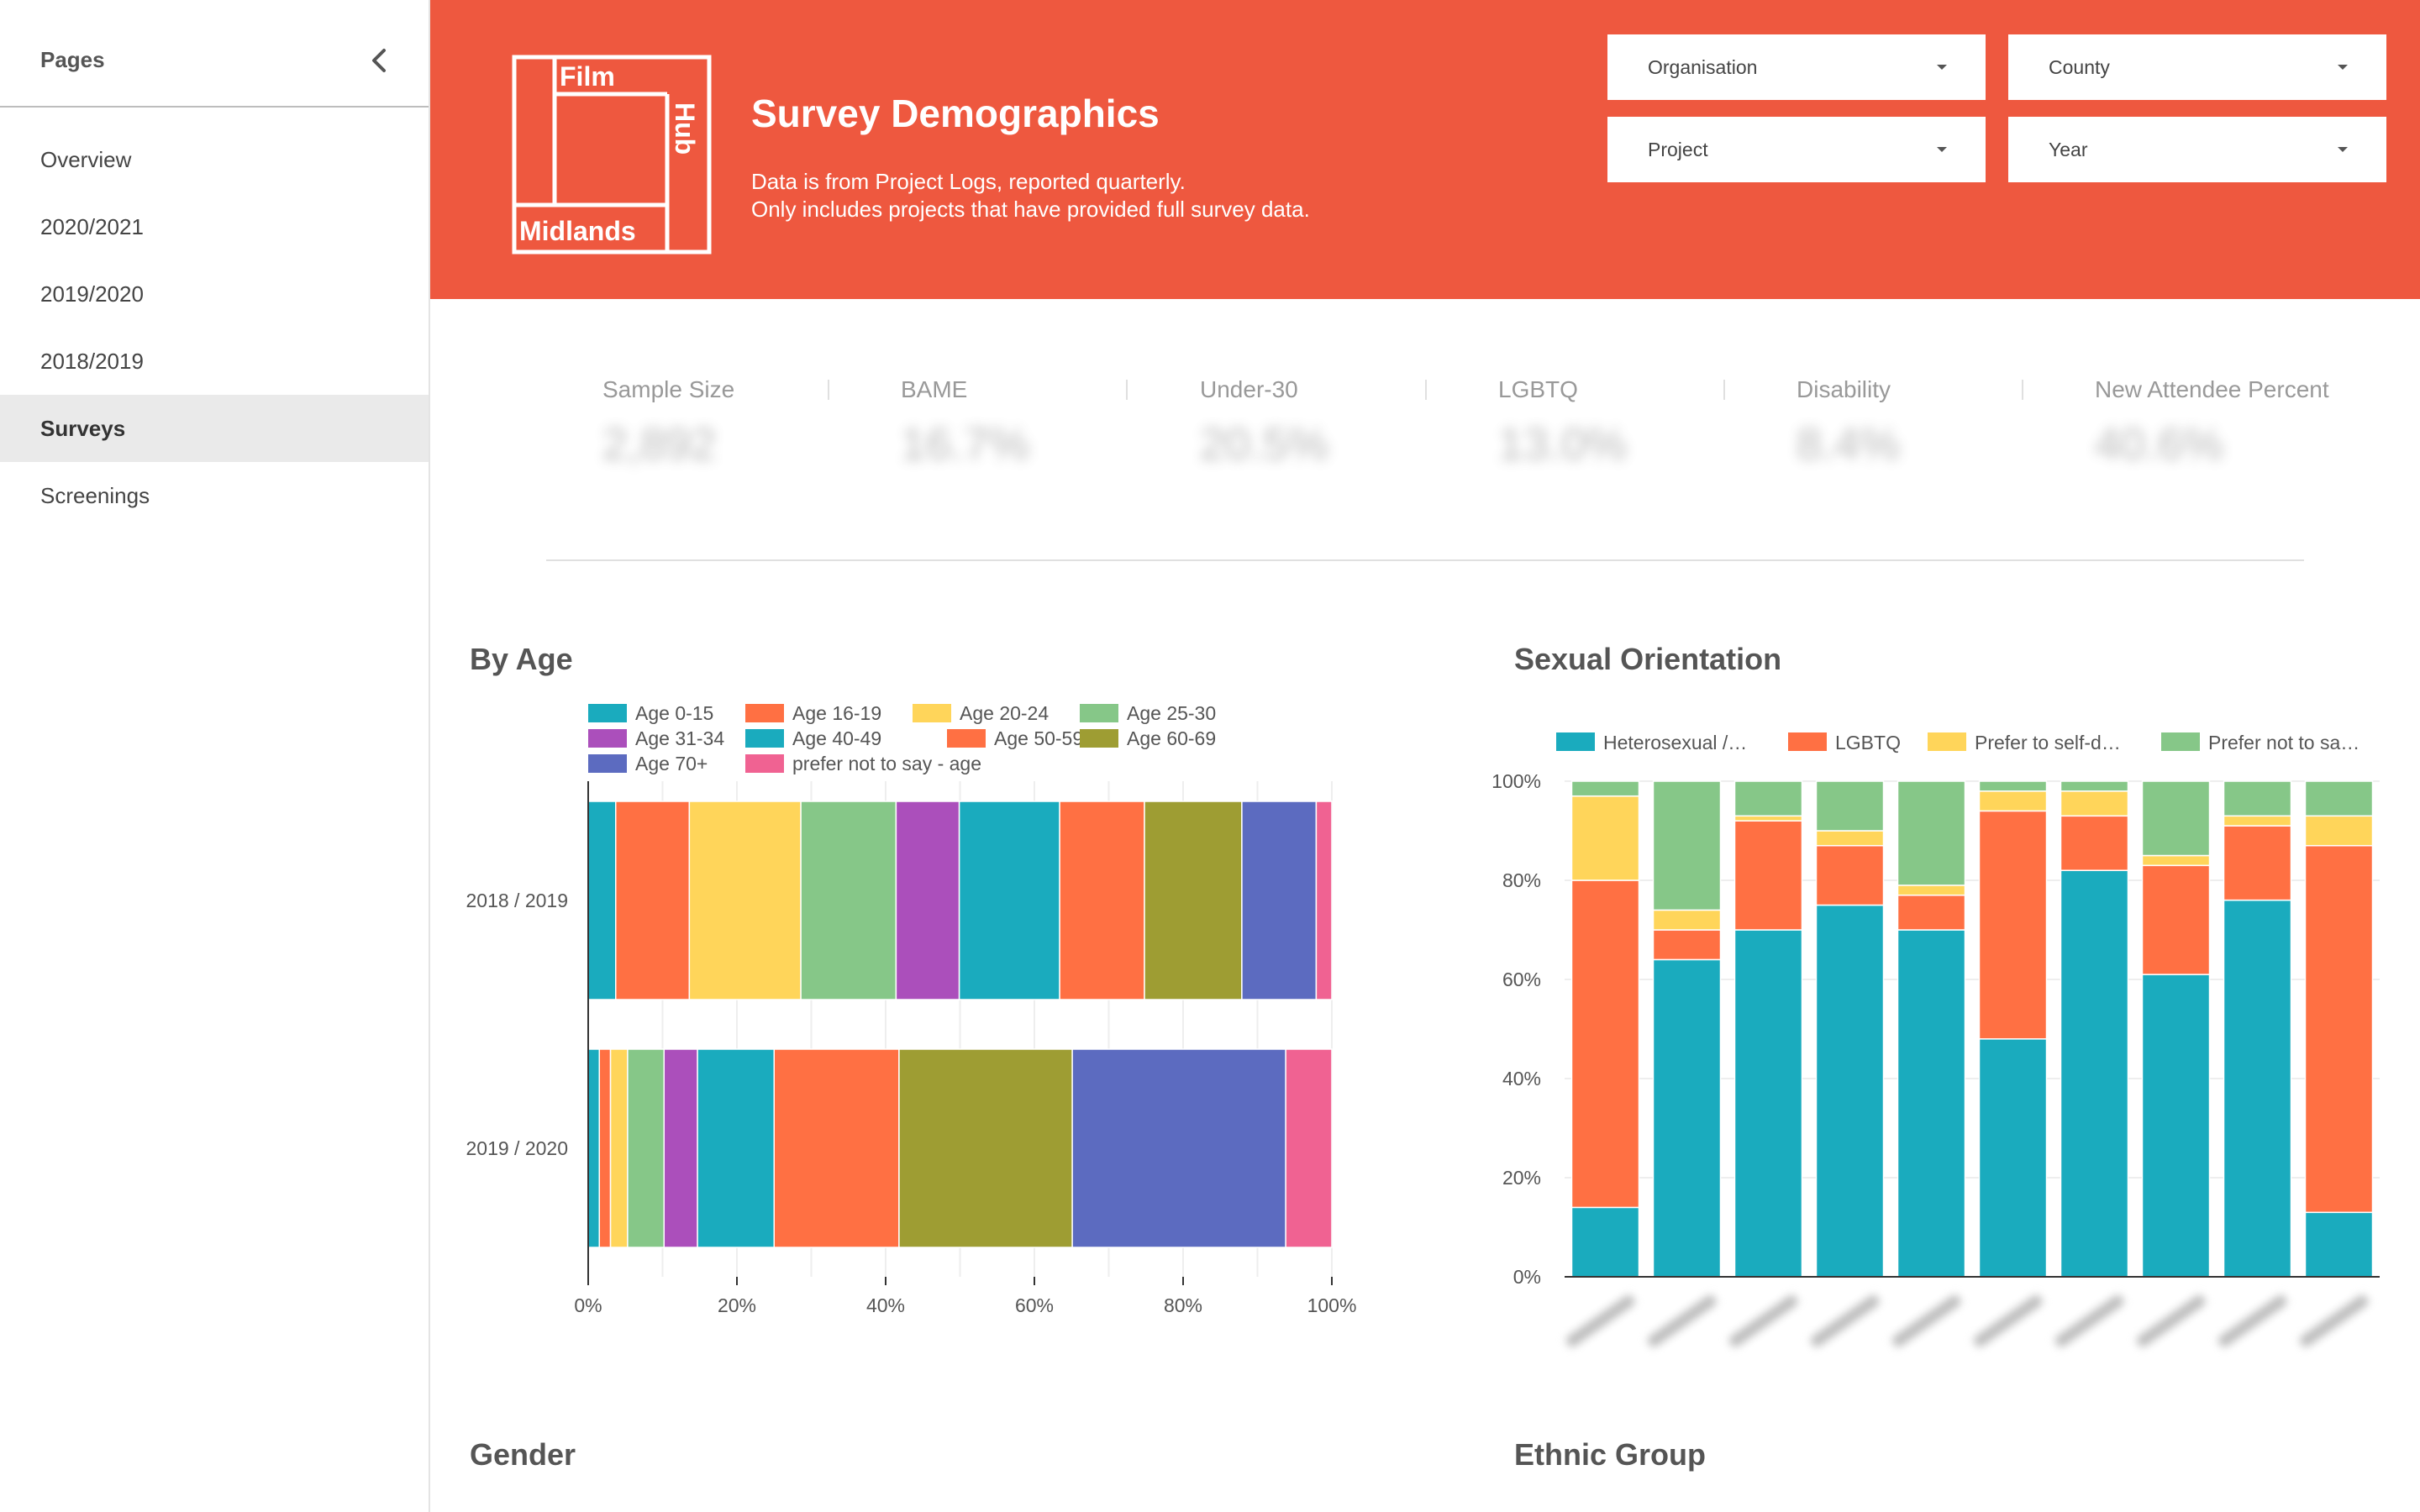 The height and width of the screenshot is (1512, 2420). I want to click on section-title-orientation: Sexual Orientation, so click(1648, 659).